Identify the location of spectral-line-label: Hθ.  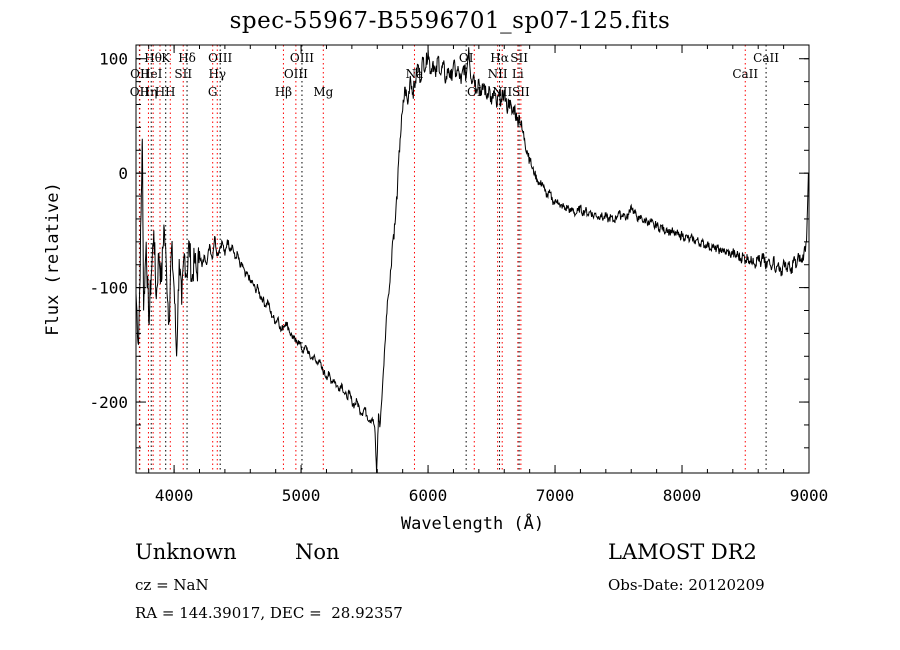
(153, 58).